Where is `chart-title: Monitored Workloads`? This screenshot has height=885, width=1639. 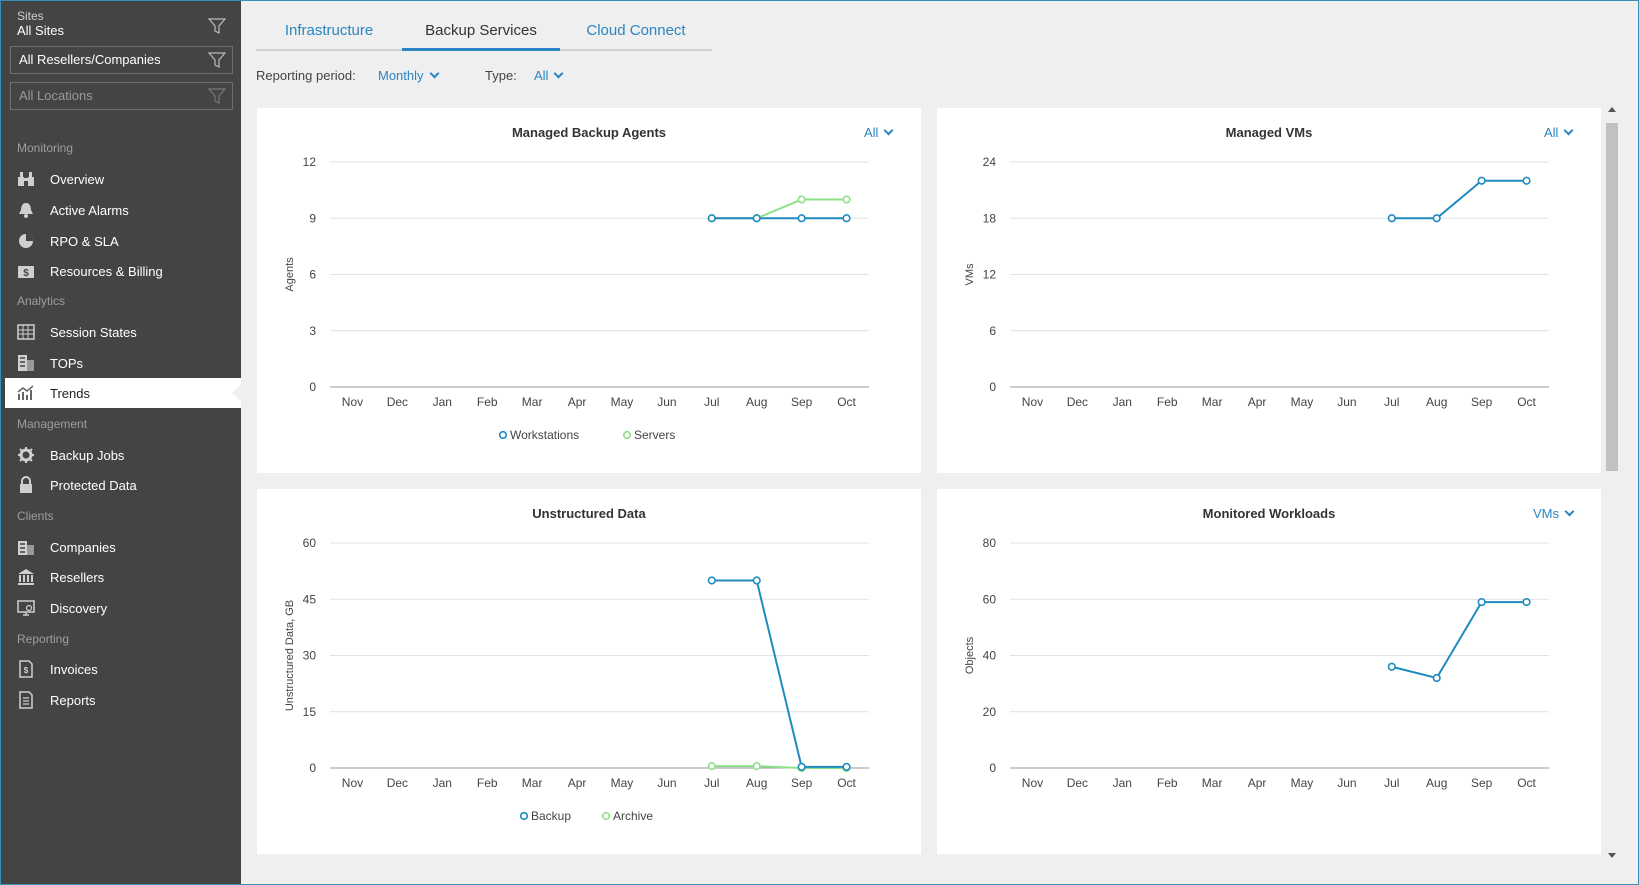
chart-title: Monitored Workloads is located at coordinates (1269, 513).